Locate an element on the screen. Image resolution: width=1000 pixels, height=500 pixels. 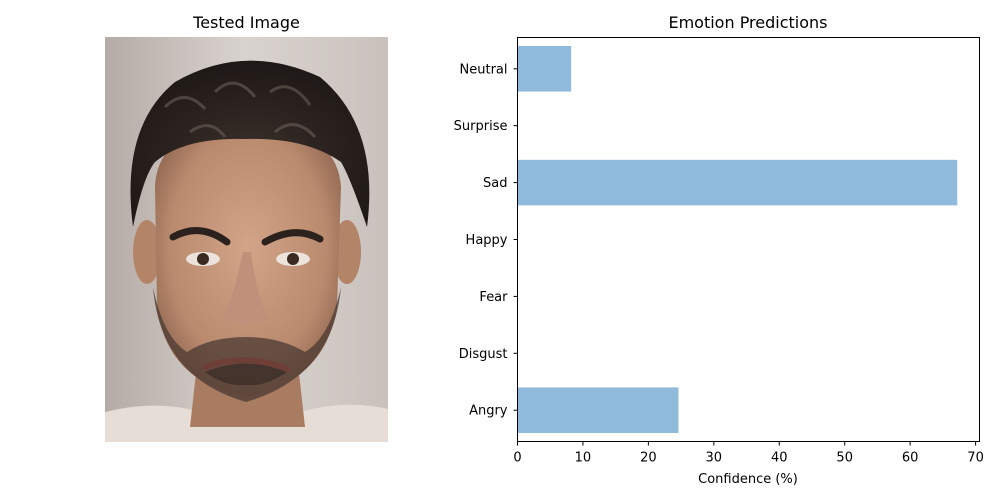
y-axis: Angry Disgust Fear Happy Sad Surprise Neutral is located at coordinates (486, 240).